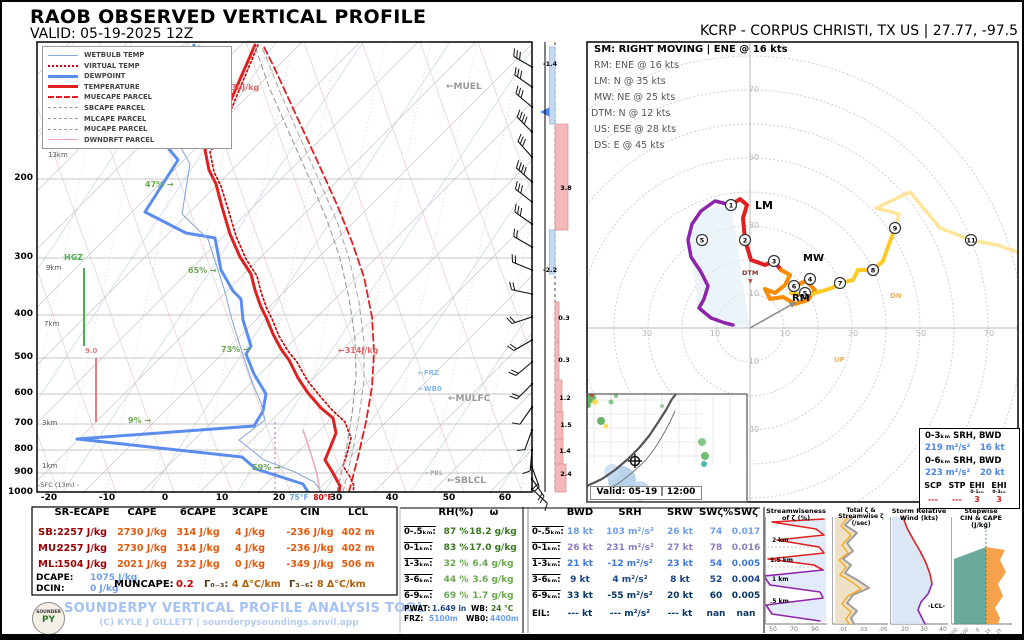 Image resolution: width=1024 pixels, height=640 pixels. I want to click on svg-text: 8, so click(873, 270).